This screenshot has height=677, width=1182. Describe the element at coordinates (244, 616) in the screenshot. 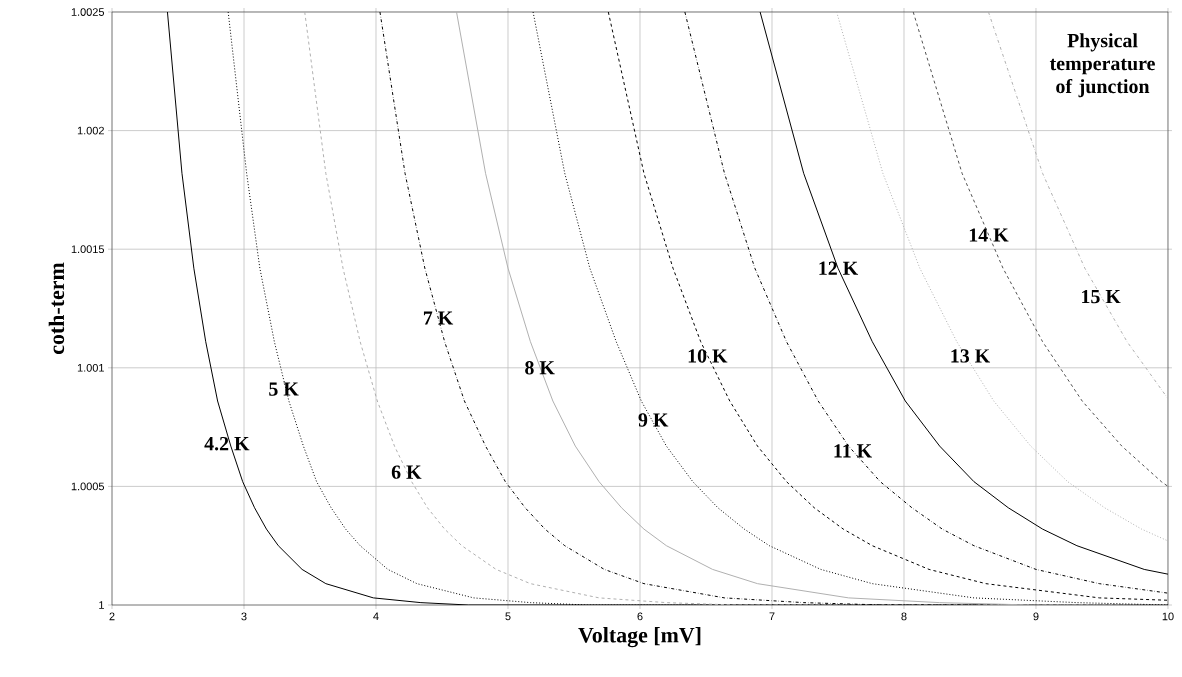

I see `x-tick-label: 3` at that location.